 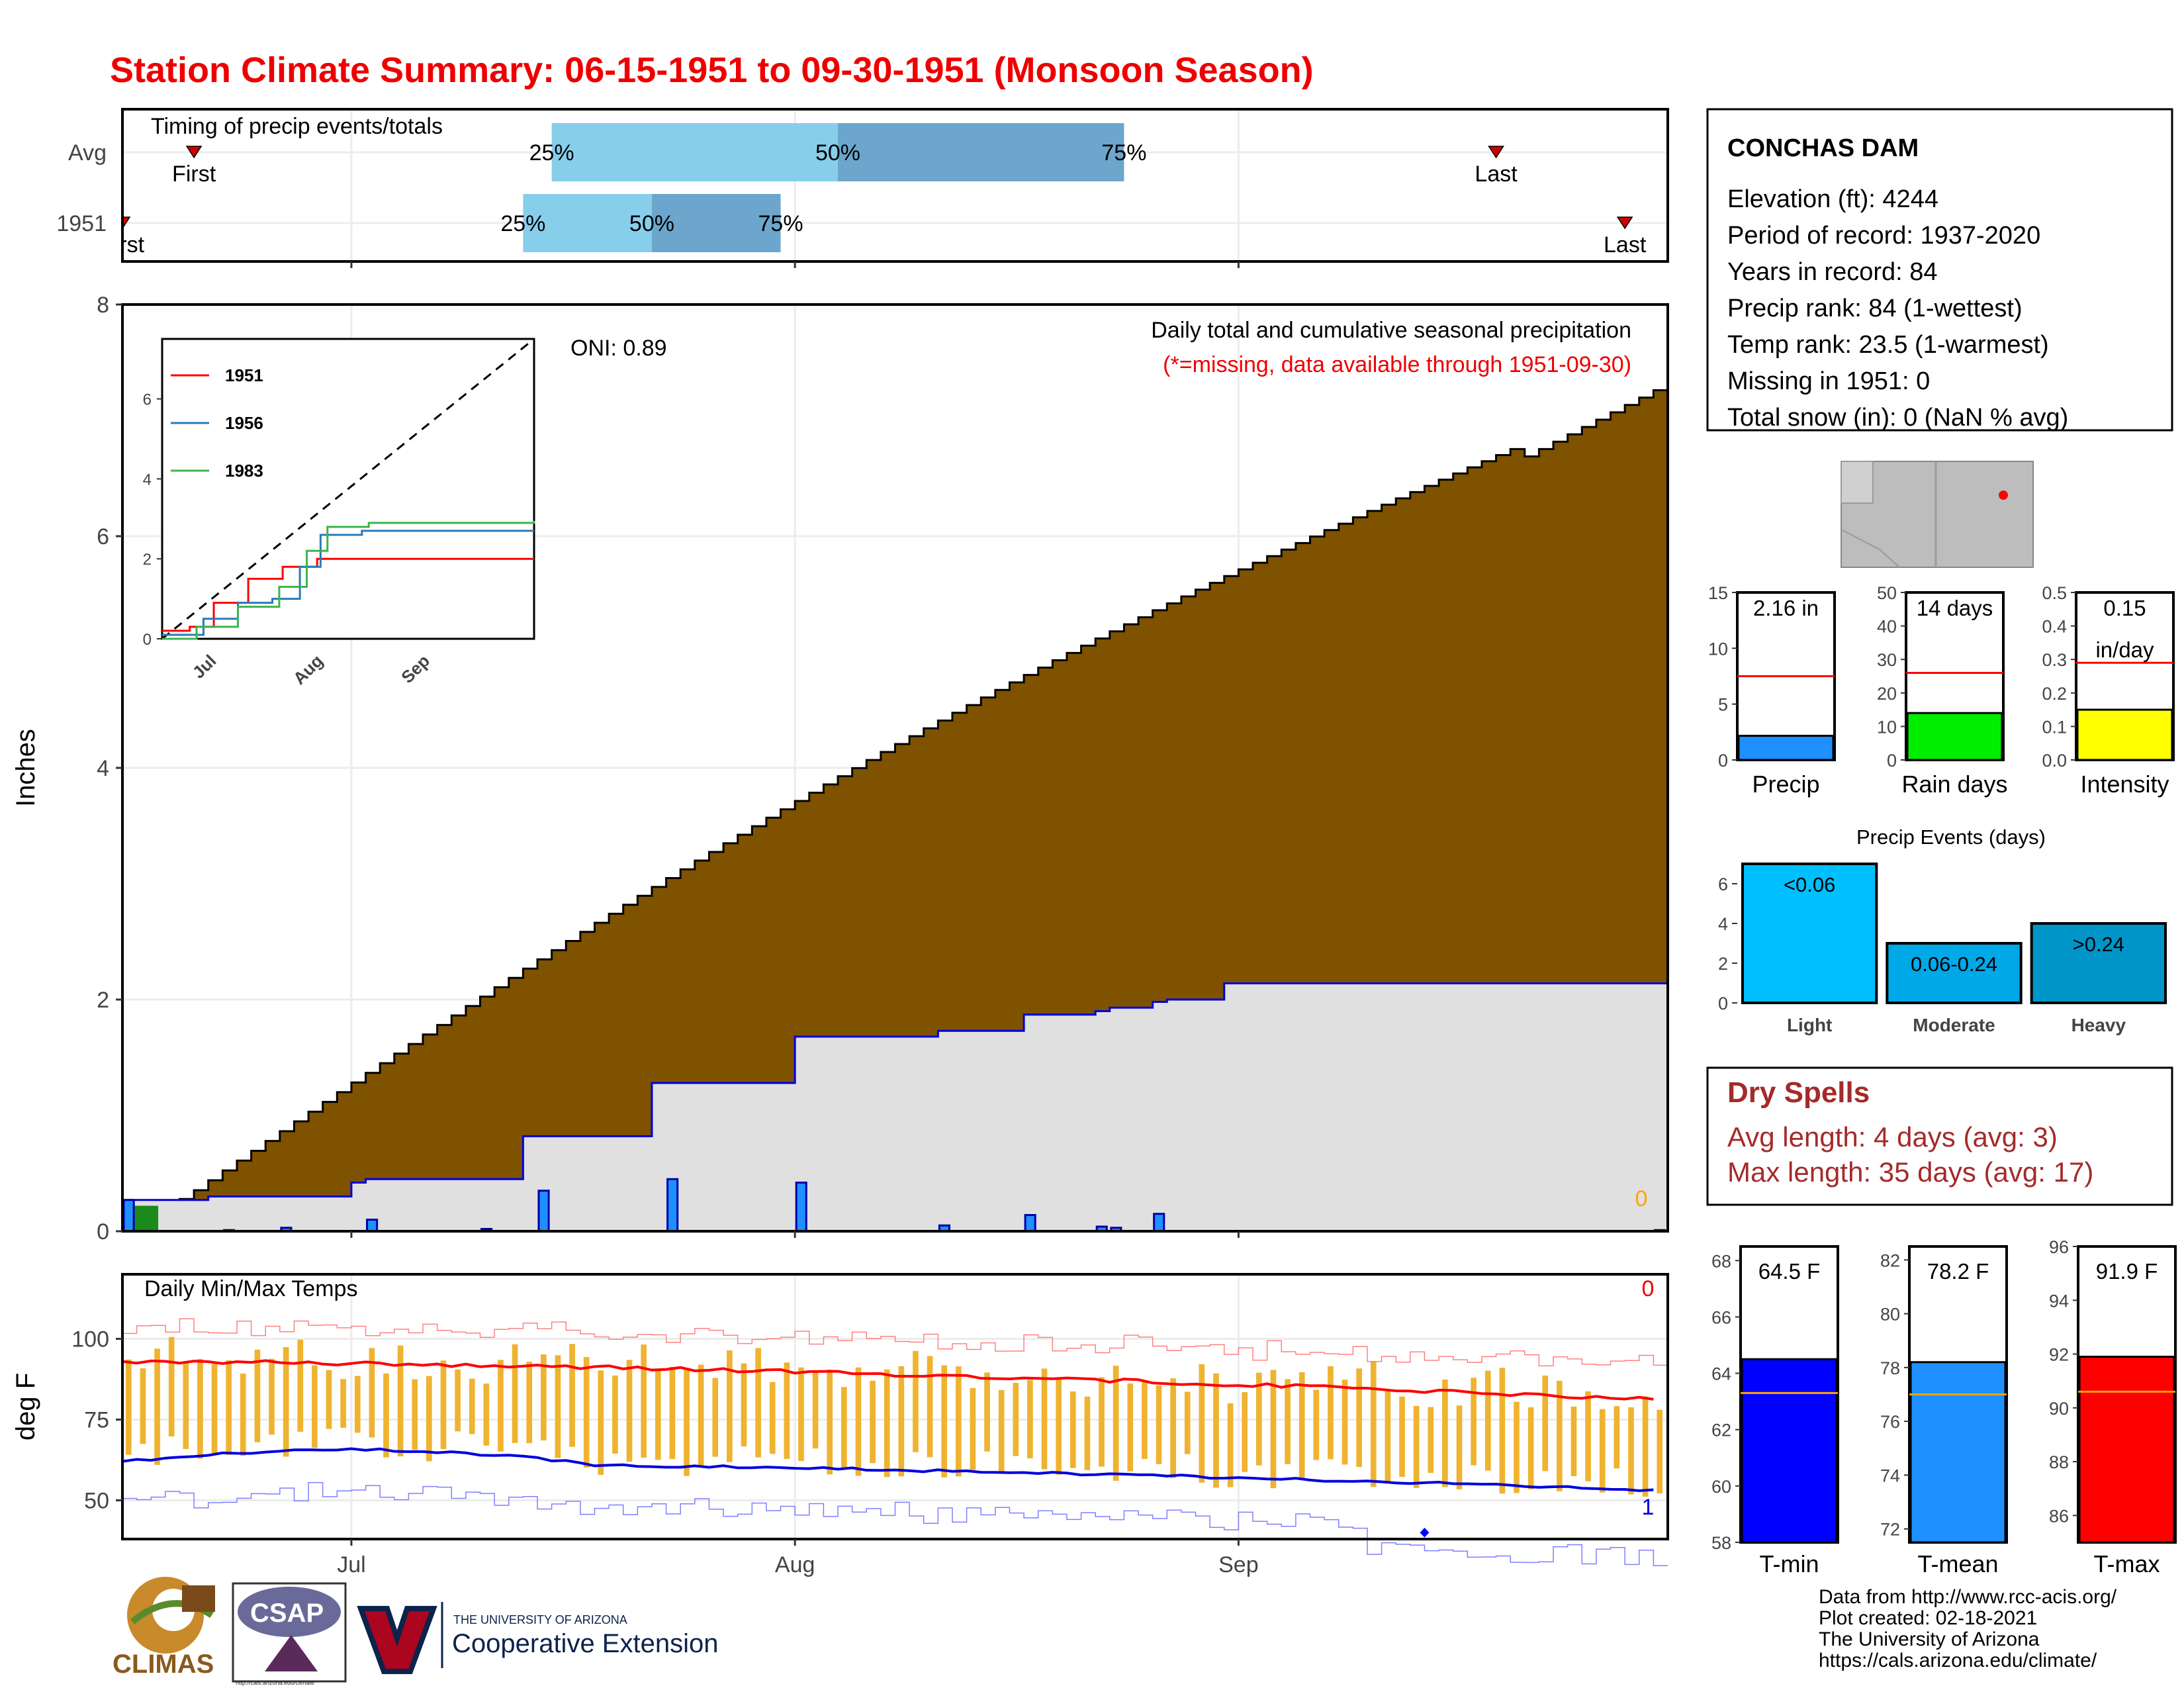 What do you see at coordinates (1892, 761) in the screenshot?
I see `totals-y-tick-label: 0` at bounding box center [1892, 761].